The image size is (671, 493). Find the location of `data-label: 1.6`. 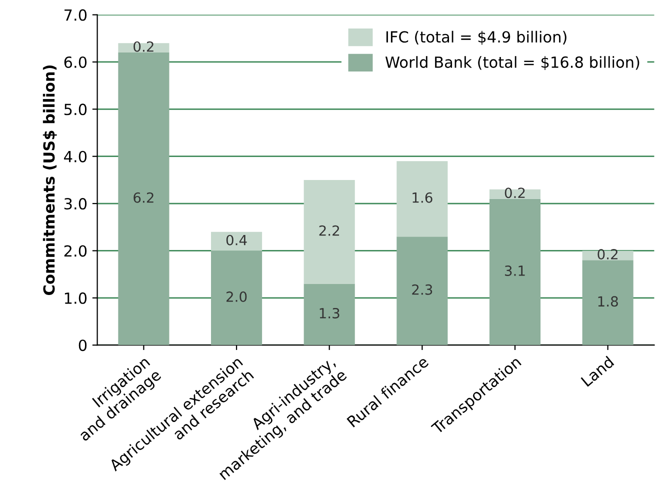

data-label: 1.6 is located at coordinates (422, 197).